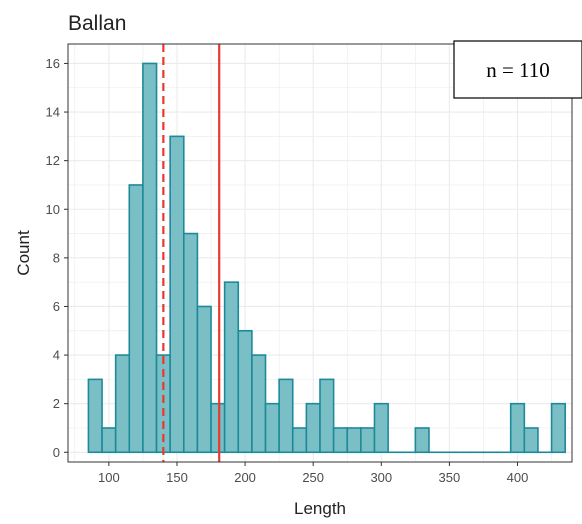 This screenshot has width=582, height=524. I want to click on x-axis-title: Length, so click(320, 508).